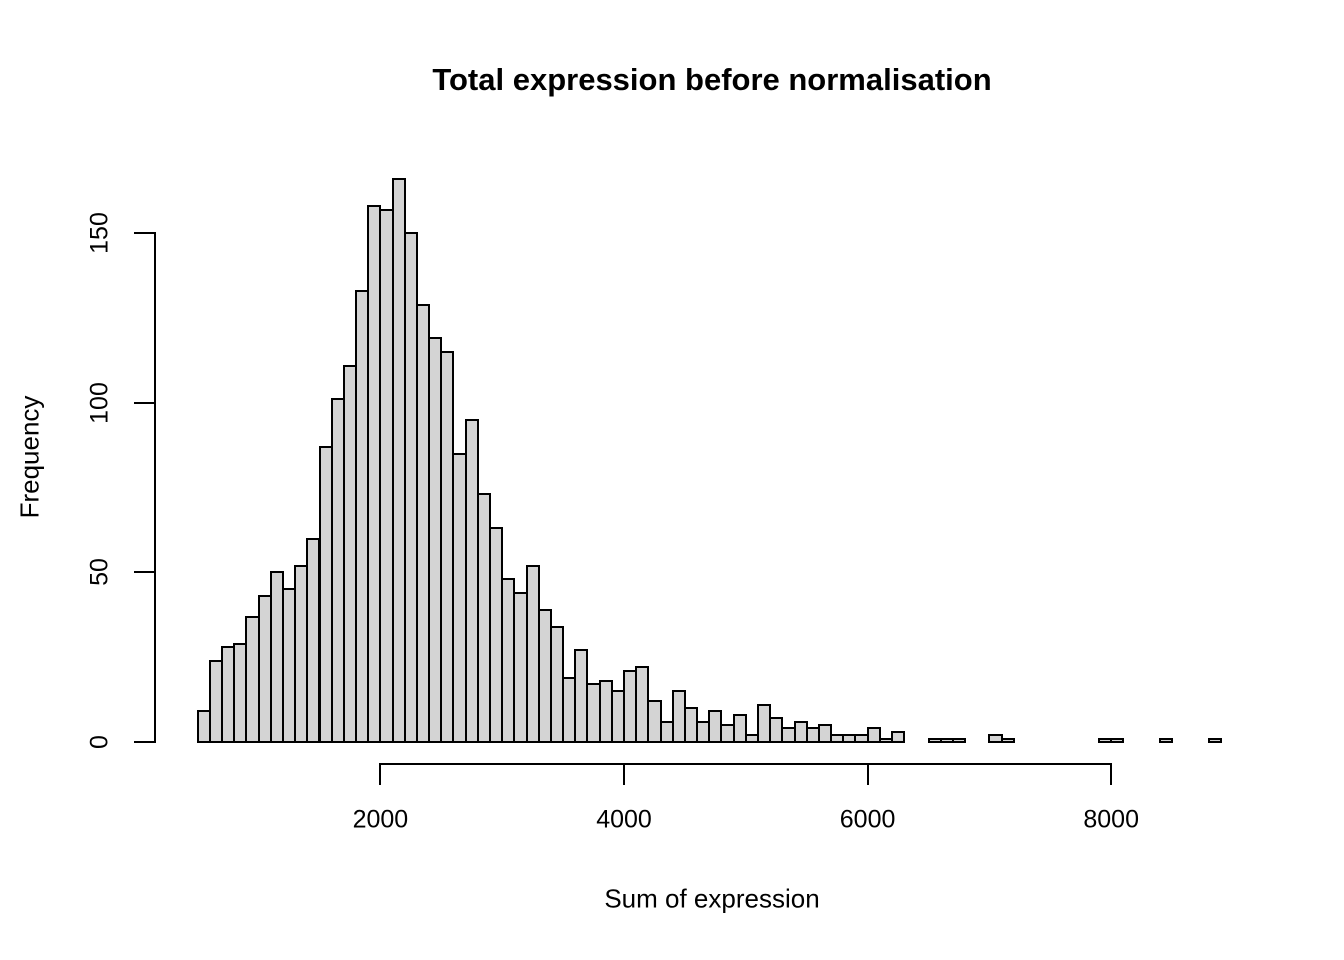  Describe the element at coordinates (712, 898) in the screenshot. I see `x-axis-label: Sum of expression` at that location.